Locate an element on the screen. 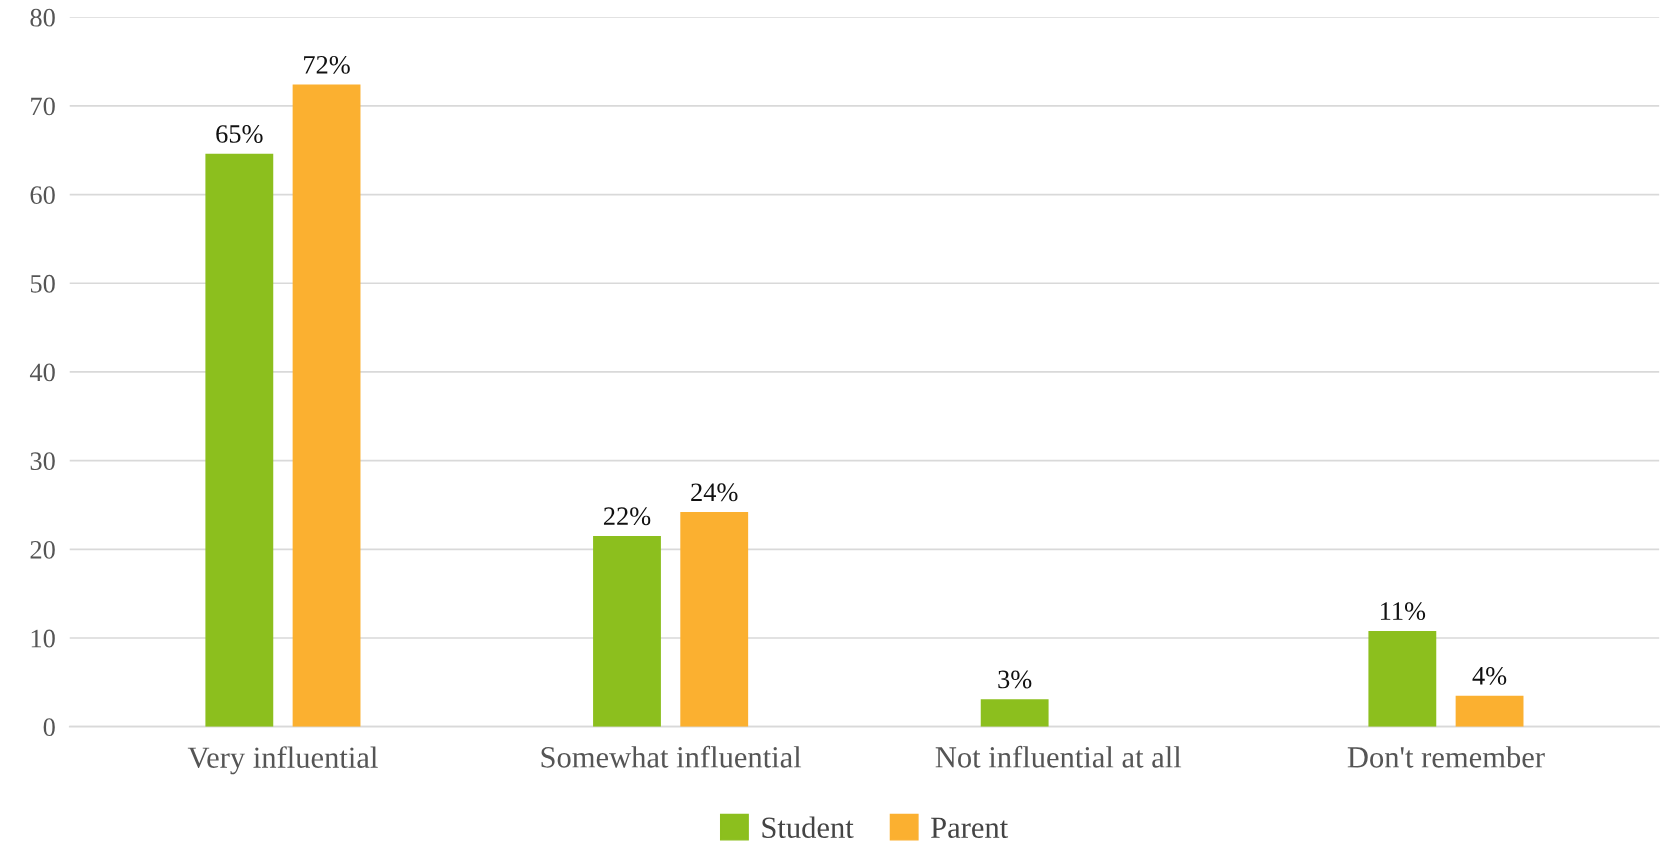 This screenshot has width=1660, height=860. y-tick-label: 70 is located at coordinates (43, 106).